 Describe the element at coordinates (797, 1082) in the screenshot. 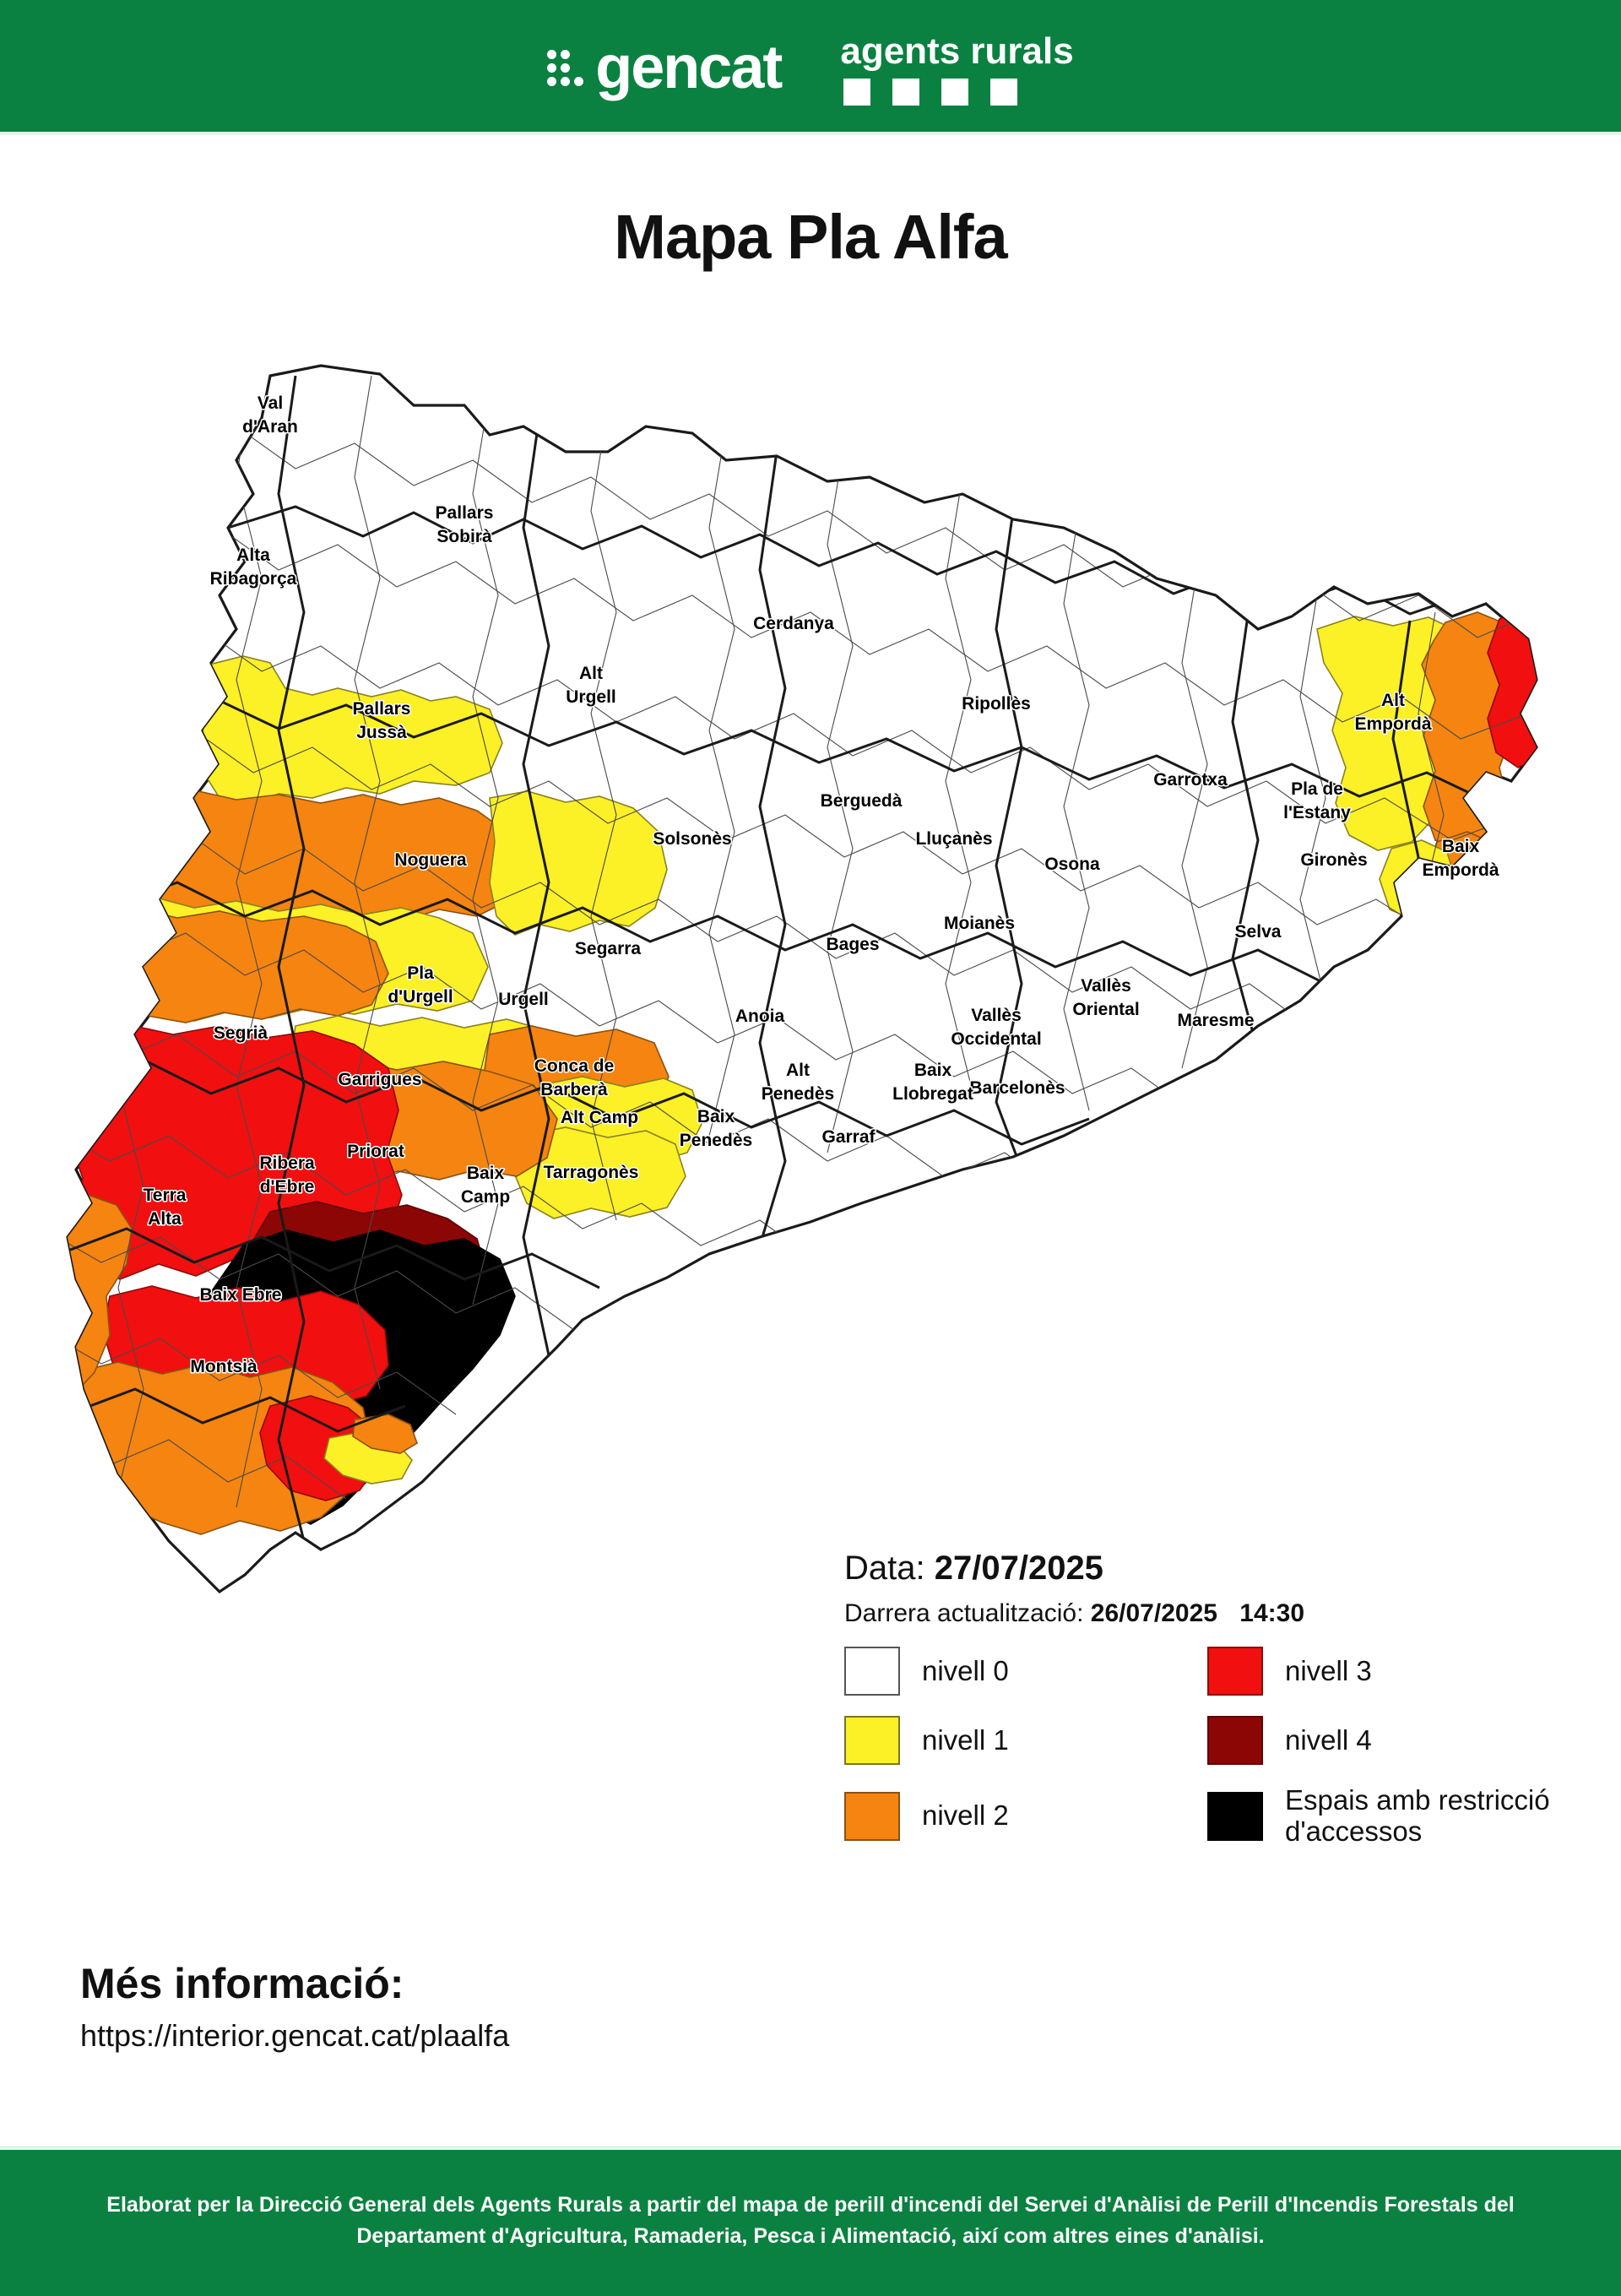

I see `map-label-alt-pened-s: Alt Penedès` at that location.